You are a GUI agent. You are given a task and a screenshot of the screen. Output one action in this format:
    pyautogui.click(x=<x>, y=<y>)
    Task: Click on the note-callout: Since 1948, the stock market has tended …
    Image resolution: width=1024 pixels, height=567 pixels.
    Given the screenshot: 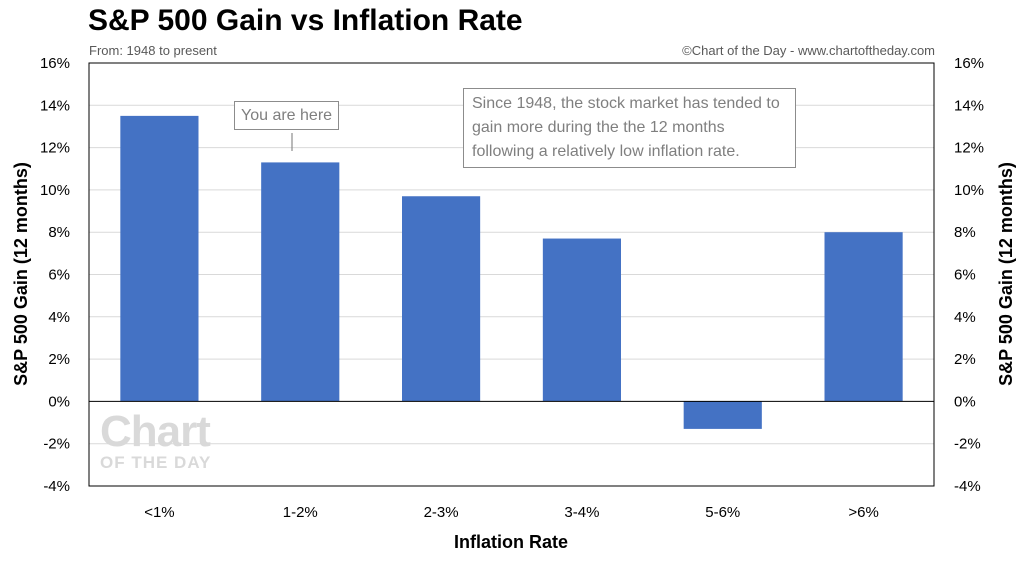 What is the action you would take?
    pyautogui.click(x=629, y=128)
    